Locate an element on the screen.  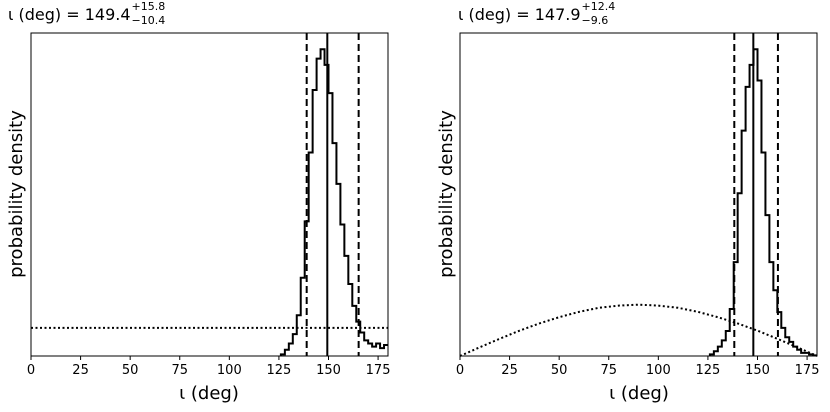
right-title-upper-error: +12.4 is located at coordinates (599, 6).